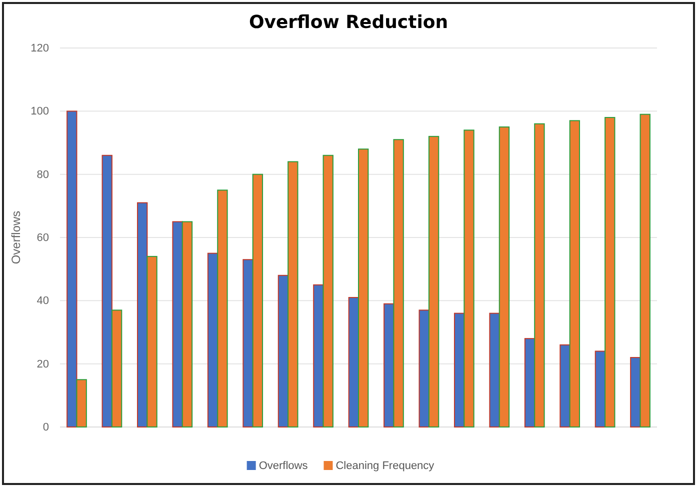  Describe the element at coordinates (39, 112) in the screenshot. I see `y-tick-label: 100` at that location.